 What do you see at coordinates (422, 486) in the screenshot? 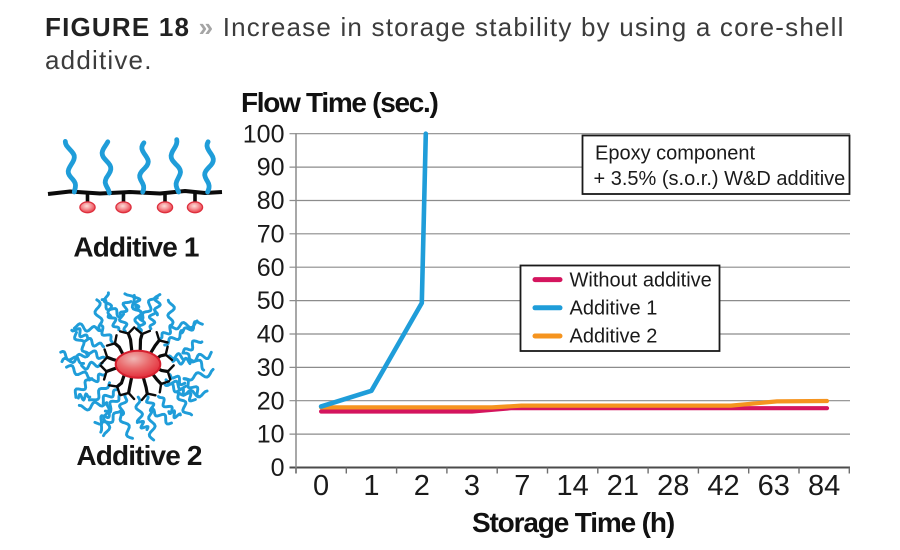
I see `svg-text: 2` at bounding box center [422, 486].